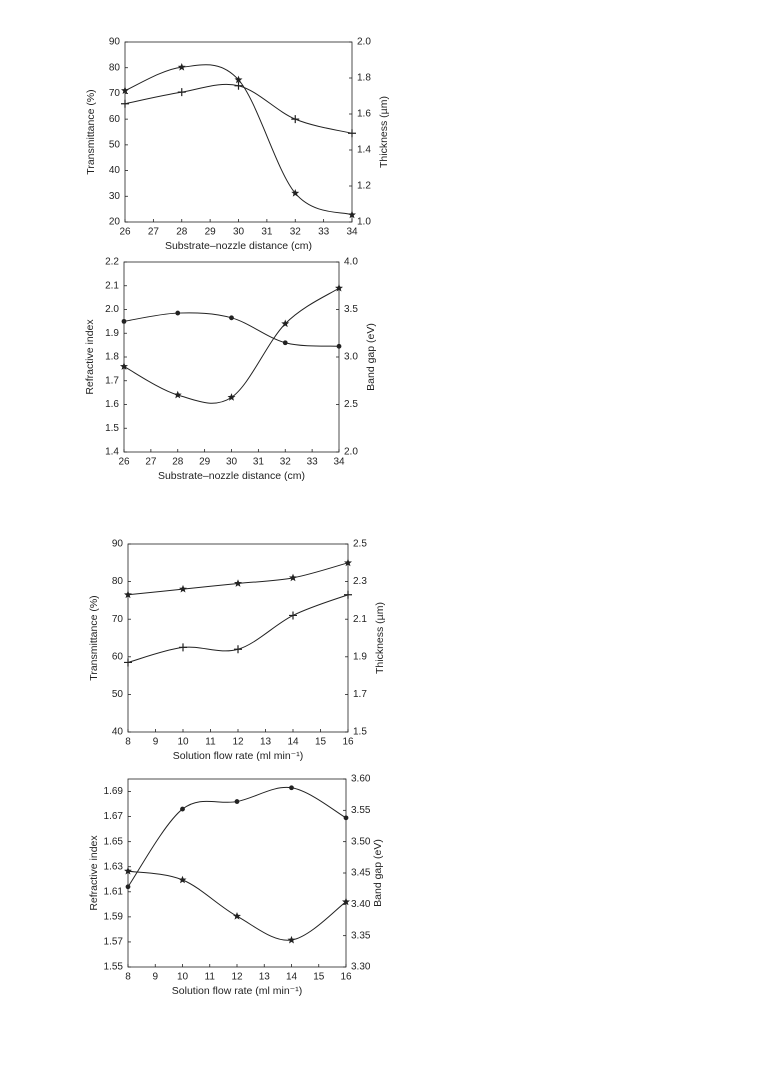 This screenshot has height=1091, width=769. What do you see at coordinates (265, 977) in the screenshot?
I see `x-tick-label: 13` at bounding box center [265, 977].